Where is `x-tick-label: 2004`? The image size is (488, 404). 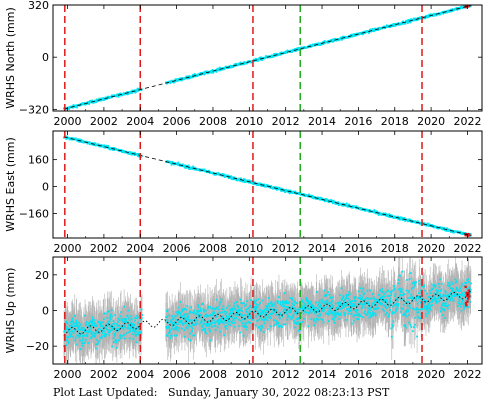
x-tick-label: 2004 is located at coordinates (140, 121).